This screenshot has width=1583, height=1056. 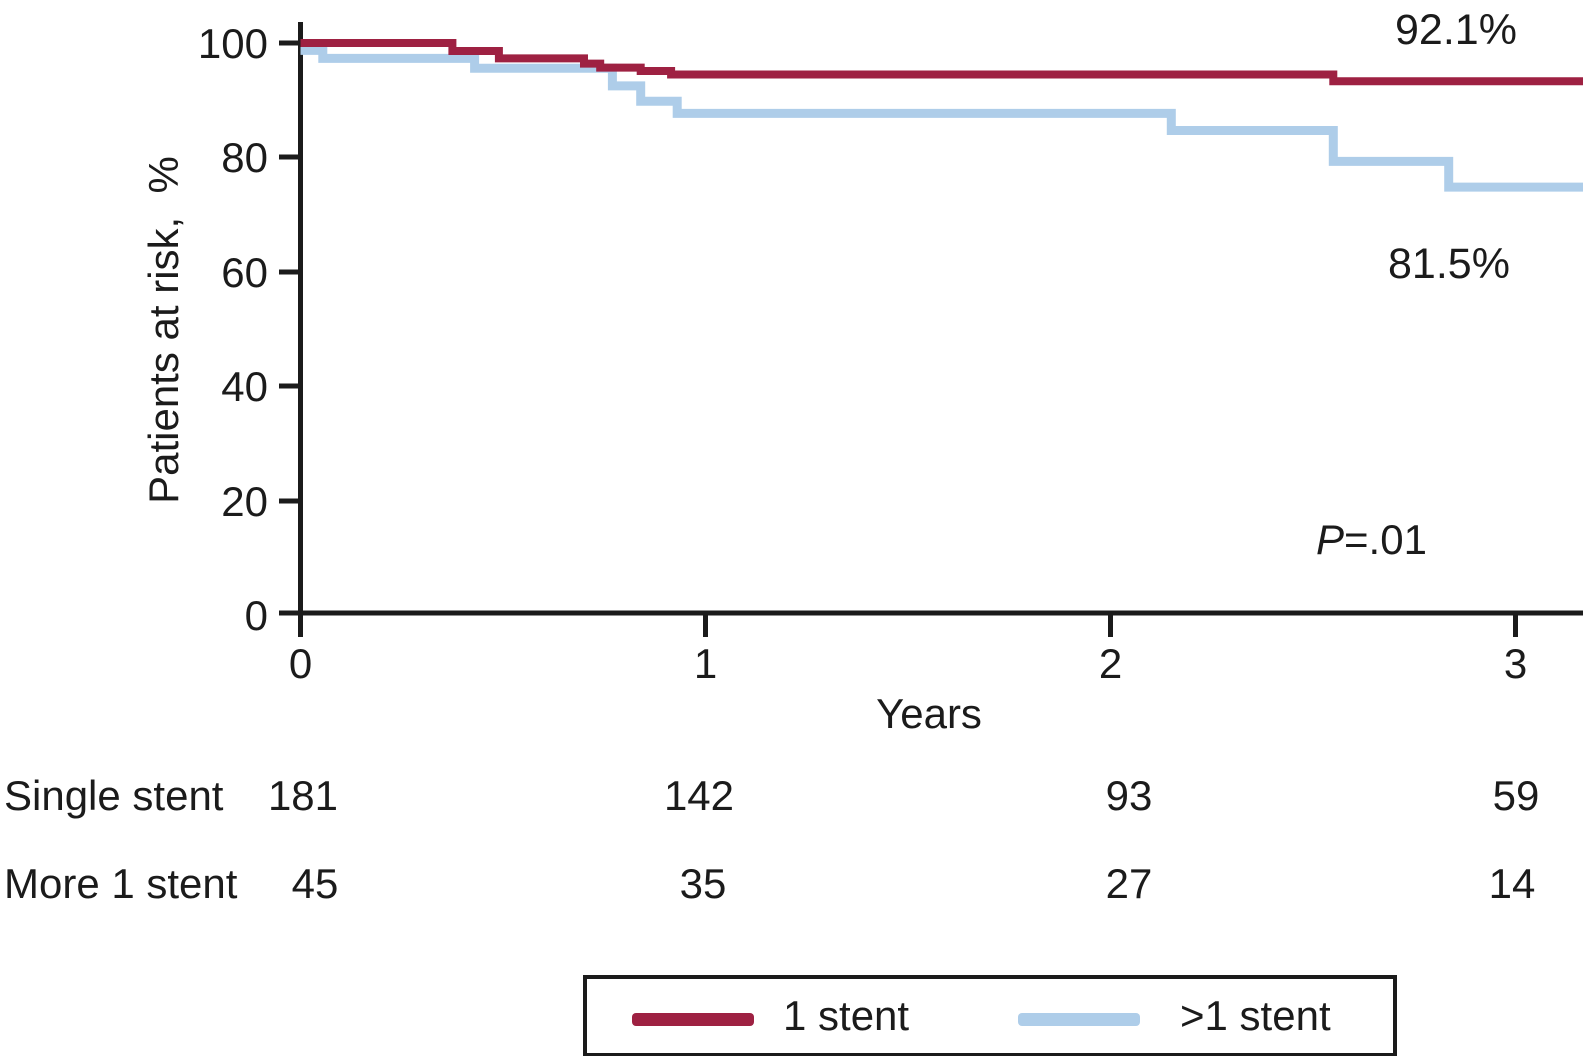 What do you see at coordinates (990, 1015) in the screenshot?
I see `legend-box: 1 stent >1 stent` at bounding box center [990, 1015].